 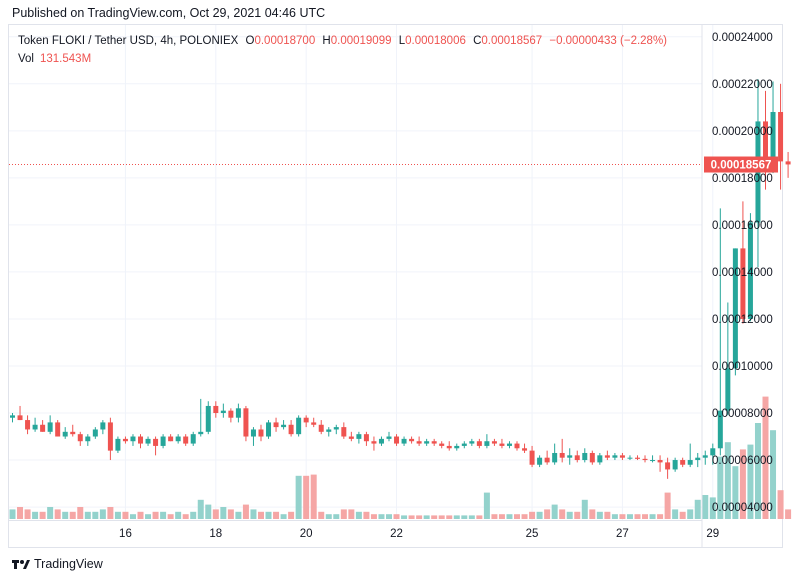 I want to click on y-tick-label: 0.00006000, so click(x=742, y=461).